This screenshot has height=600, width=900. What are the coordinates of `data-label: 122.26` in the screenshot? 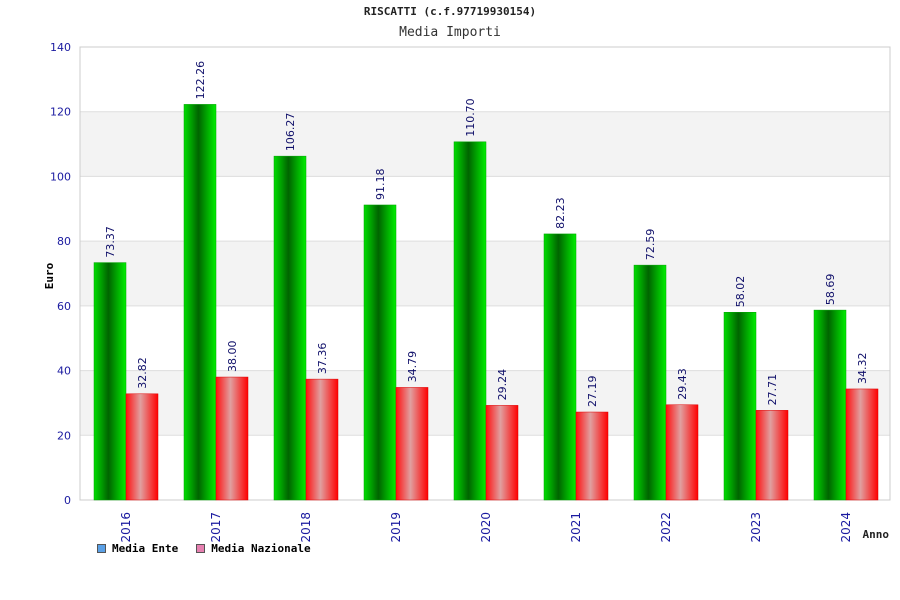 It's located at (200, 80).